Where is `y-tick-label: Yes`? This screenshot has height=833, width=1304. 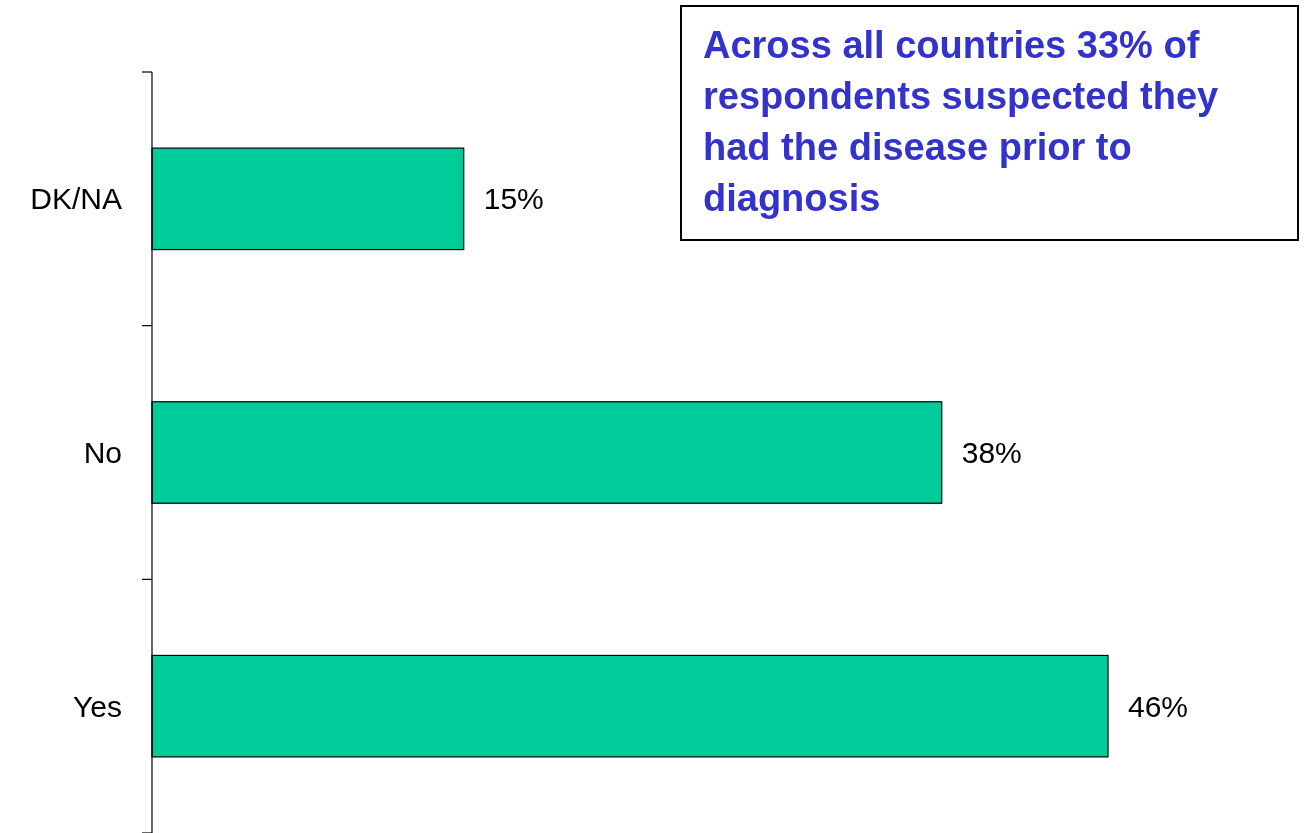 y-tick-label: Yes is located at coordinates (97, 706).